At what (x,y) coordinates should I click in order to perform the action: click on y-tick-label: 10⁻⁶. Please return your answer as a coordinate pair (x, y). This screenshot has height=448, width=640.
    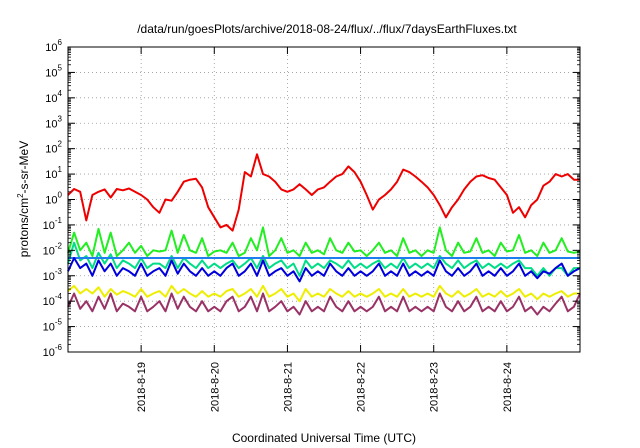
    Looking at the image, I should click on (53, 351).